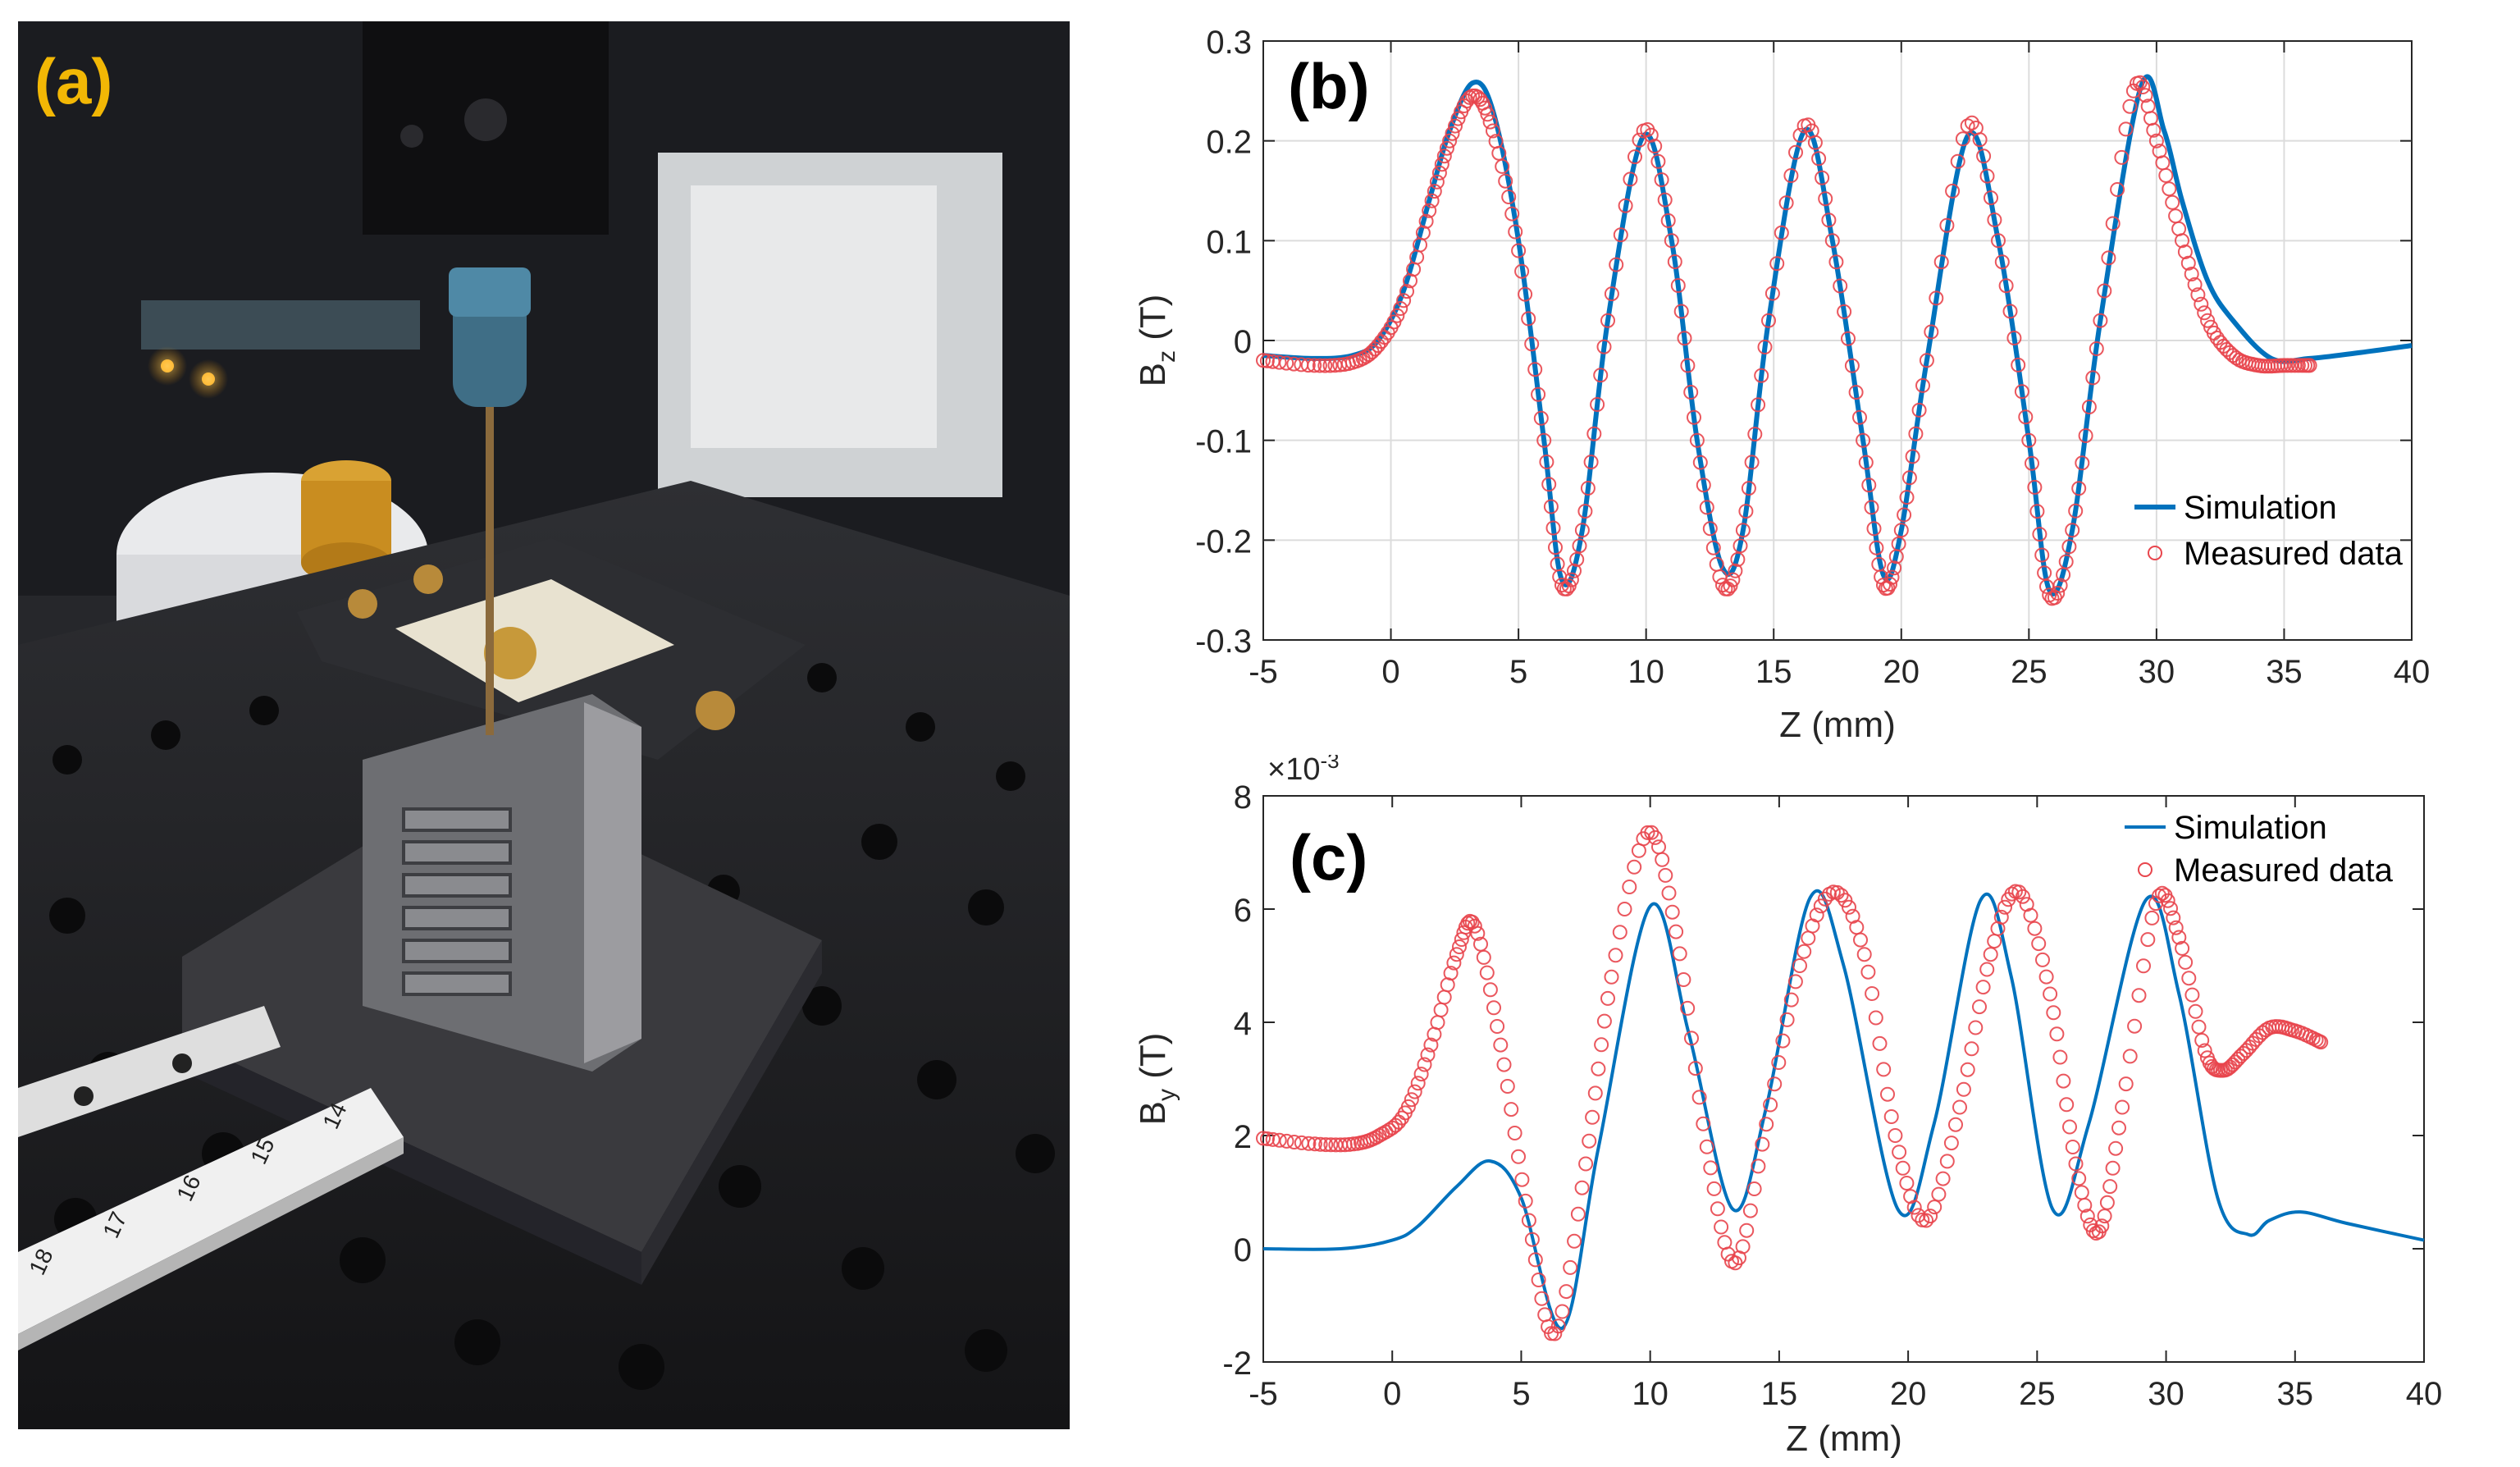  Describe the element at coordinates (2285, 672) in the screenshot. I see `x-tick-label: 35` at that location.